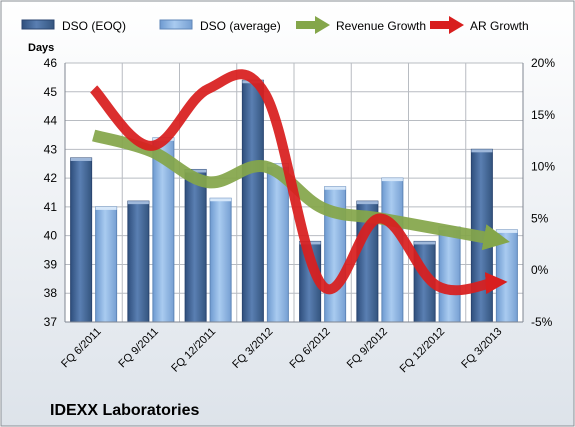 The height and width of the screenshot is (427, 575). Describe the element at coordinates (543, 167) in the screenshot. I see `right-tick-label-3: 10%` at that location.